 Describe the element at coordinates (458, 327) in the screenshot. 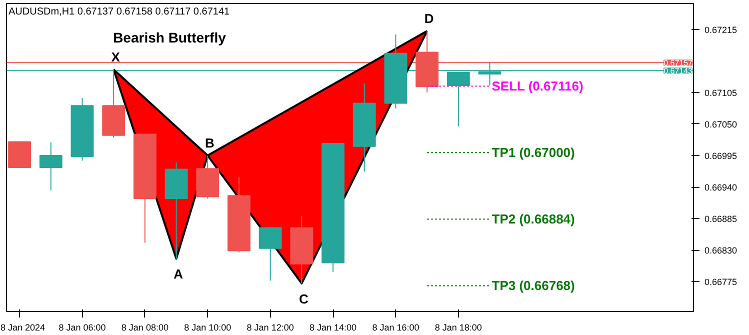

I see `x-tick-label: 8 Jan 18:00` at that location.